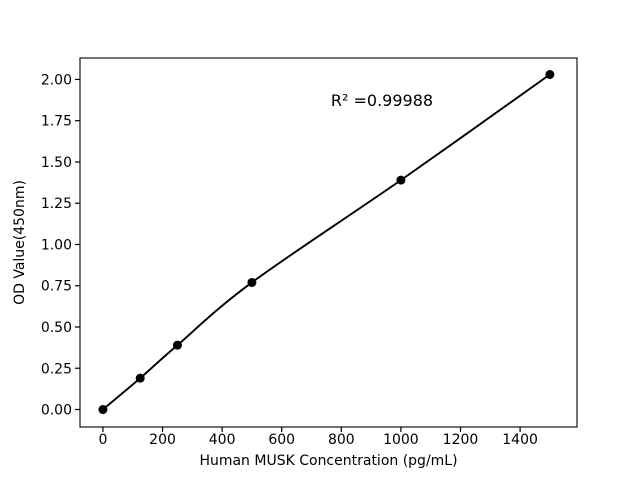 This screenshot has width=640, height=480. I want to click on y-axis-label: OD Value(450nm), so click(20, 242).